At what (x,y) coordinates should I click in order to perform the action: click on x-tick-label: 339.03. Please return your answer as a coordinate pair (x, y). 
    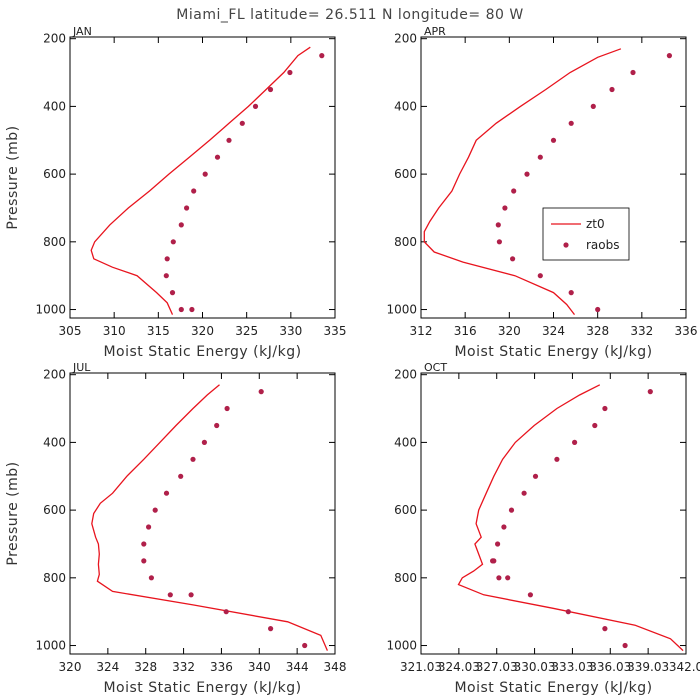
    Looking at the image, I should click on (648, 667).